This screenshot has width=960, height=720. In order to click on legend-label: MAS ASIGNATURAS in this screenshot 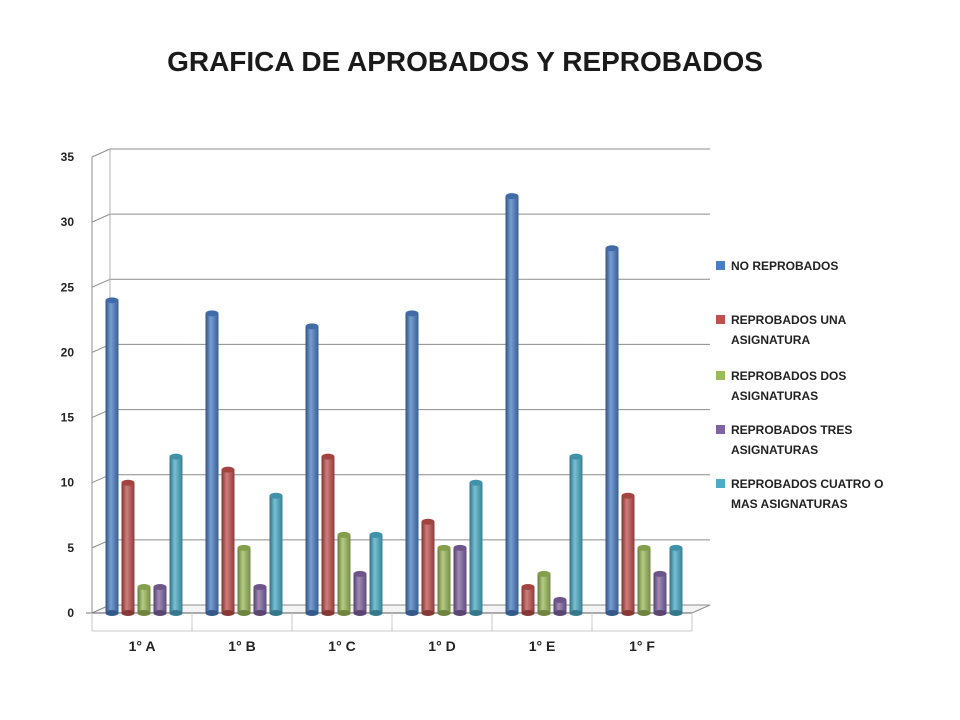, I will do `click(789, 504)`.